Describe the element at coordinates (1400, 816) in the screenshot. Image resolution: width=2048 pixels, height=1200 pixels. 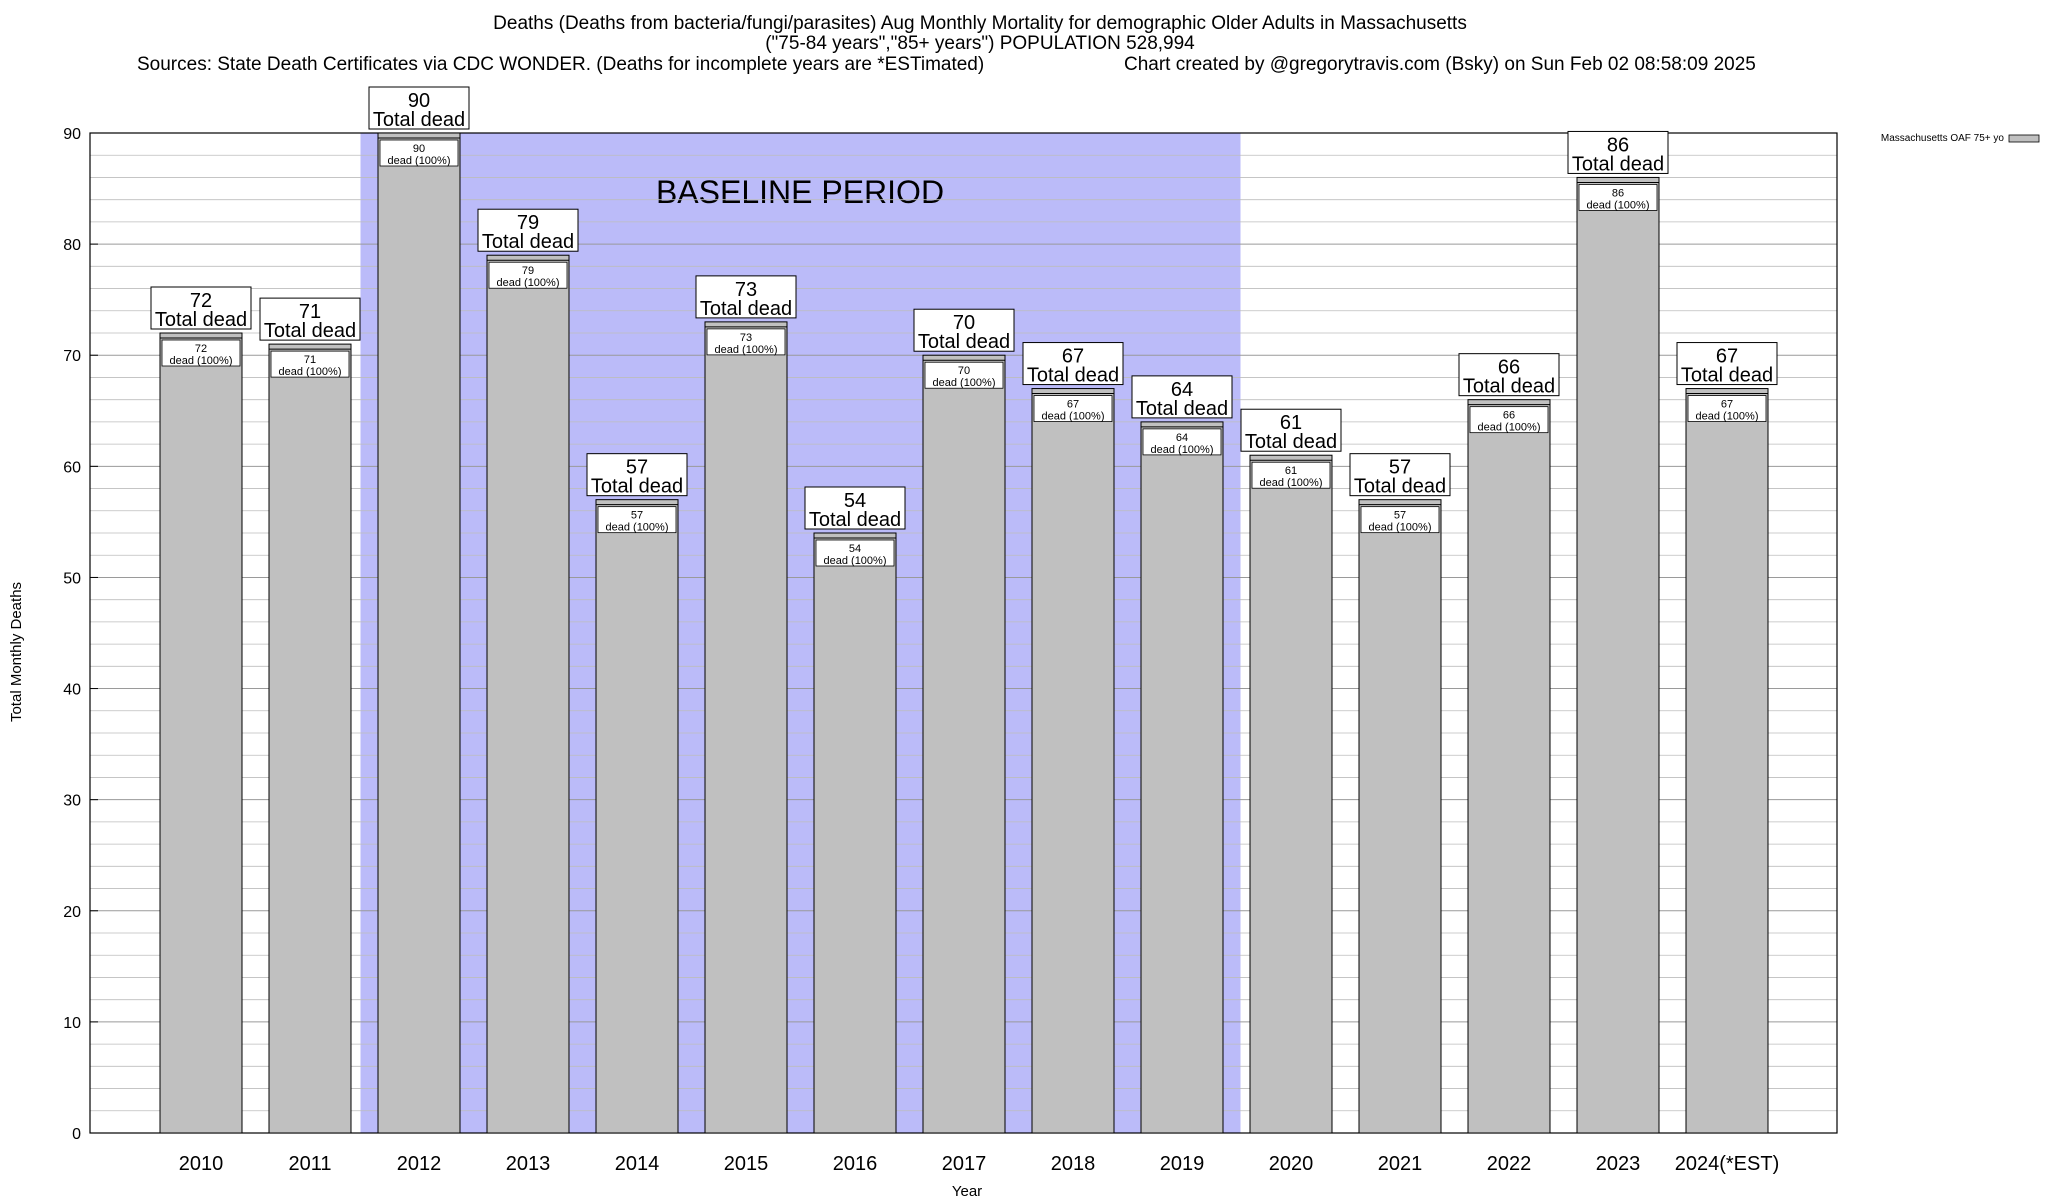
I see `bar-2021` at that location.